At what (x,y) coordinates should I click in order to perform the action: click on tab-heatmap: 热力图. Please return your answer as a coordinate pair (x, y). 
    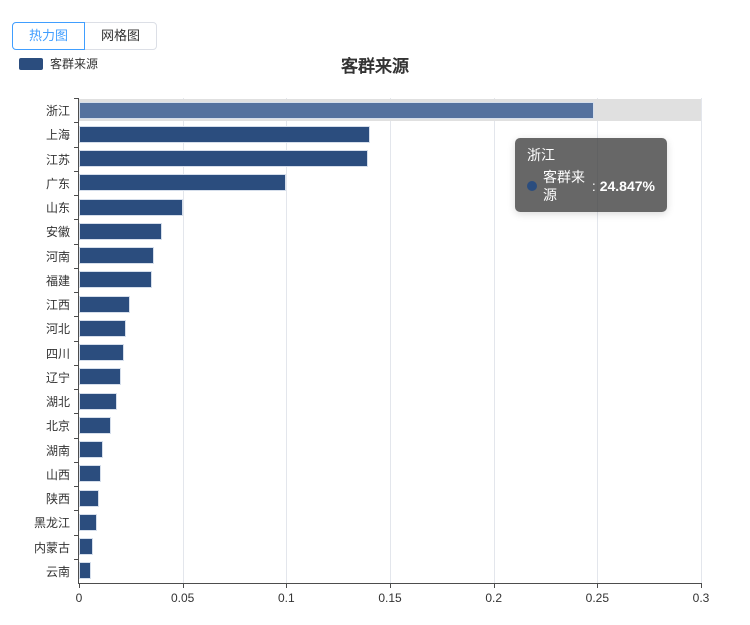
    Looking at the image, I should click on (49, 36).